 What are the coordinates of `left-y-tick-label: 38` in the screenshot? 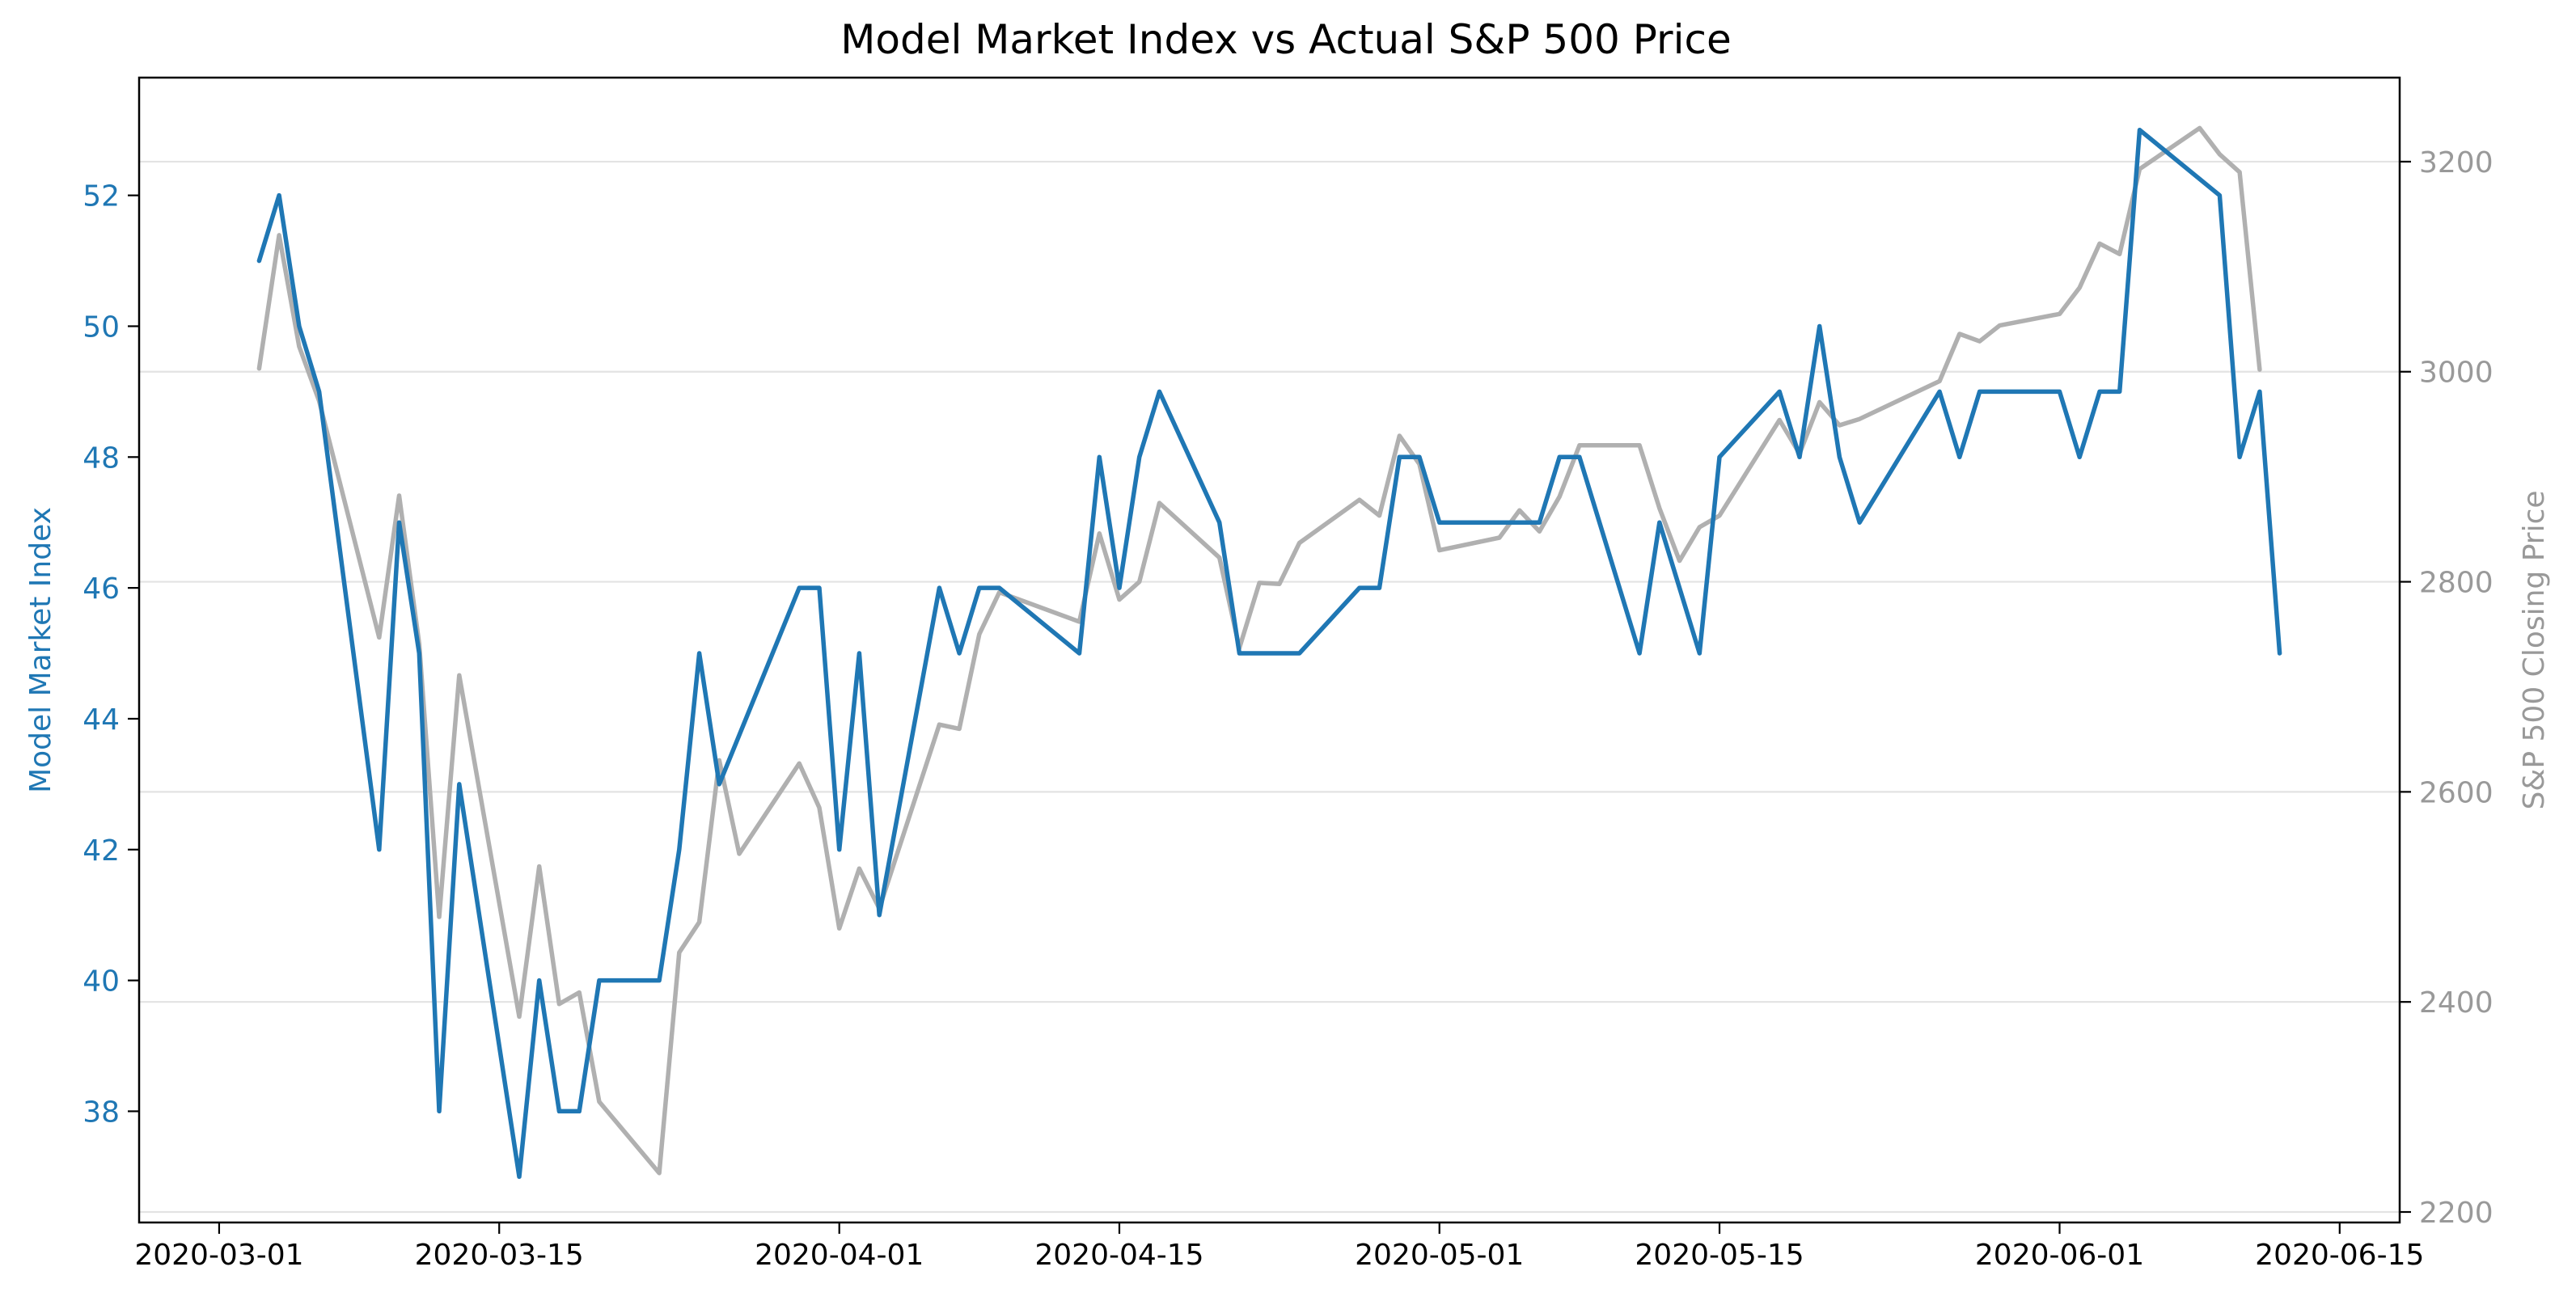 It's located at (101, 1112).